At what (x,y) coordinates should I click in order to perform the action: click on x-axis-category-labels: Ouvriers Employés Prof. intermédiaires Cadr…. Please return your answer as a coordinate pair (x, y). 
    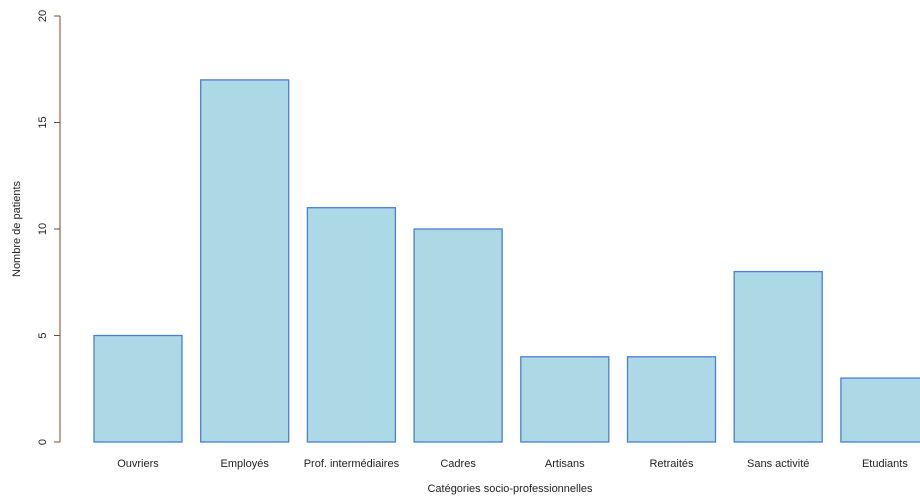
    Looking at the image, I should click on (512, 464).